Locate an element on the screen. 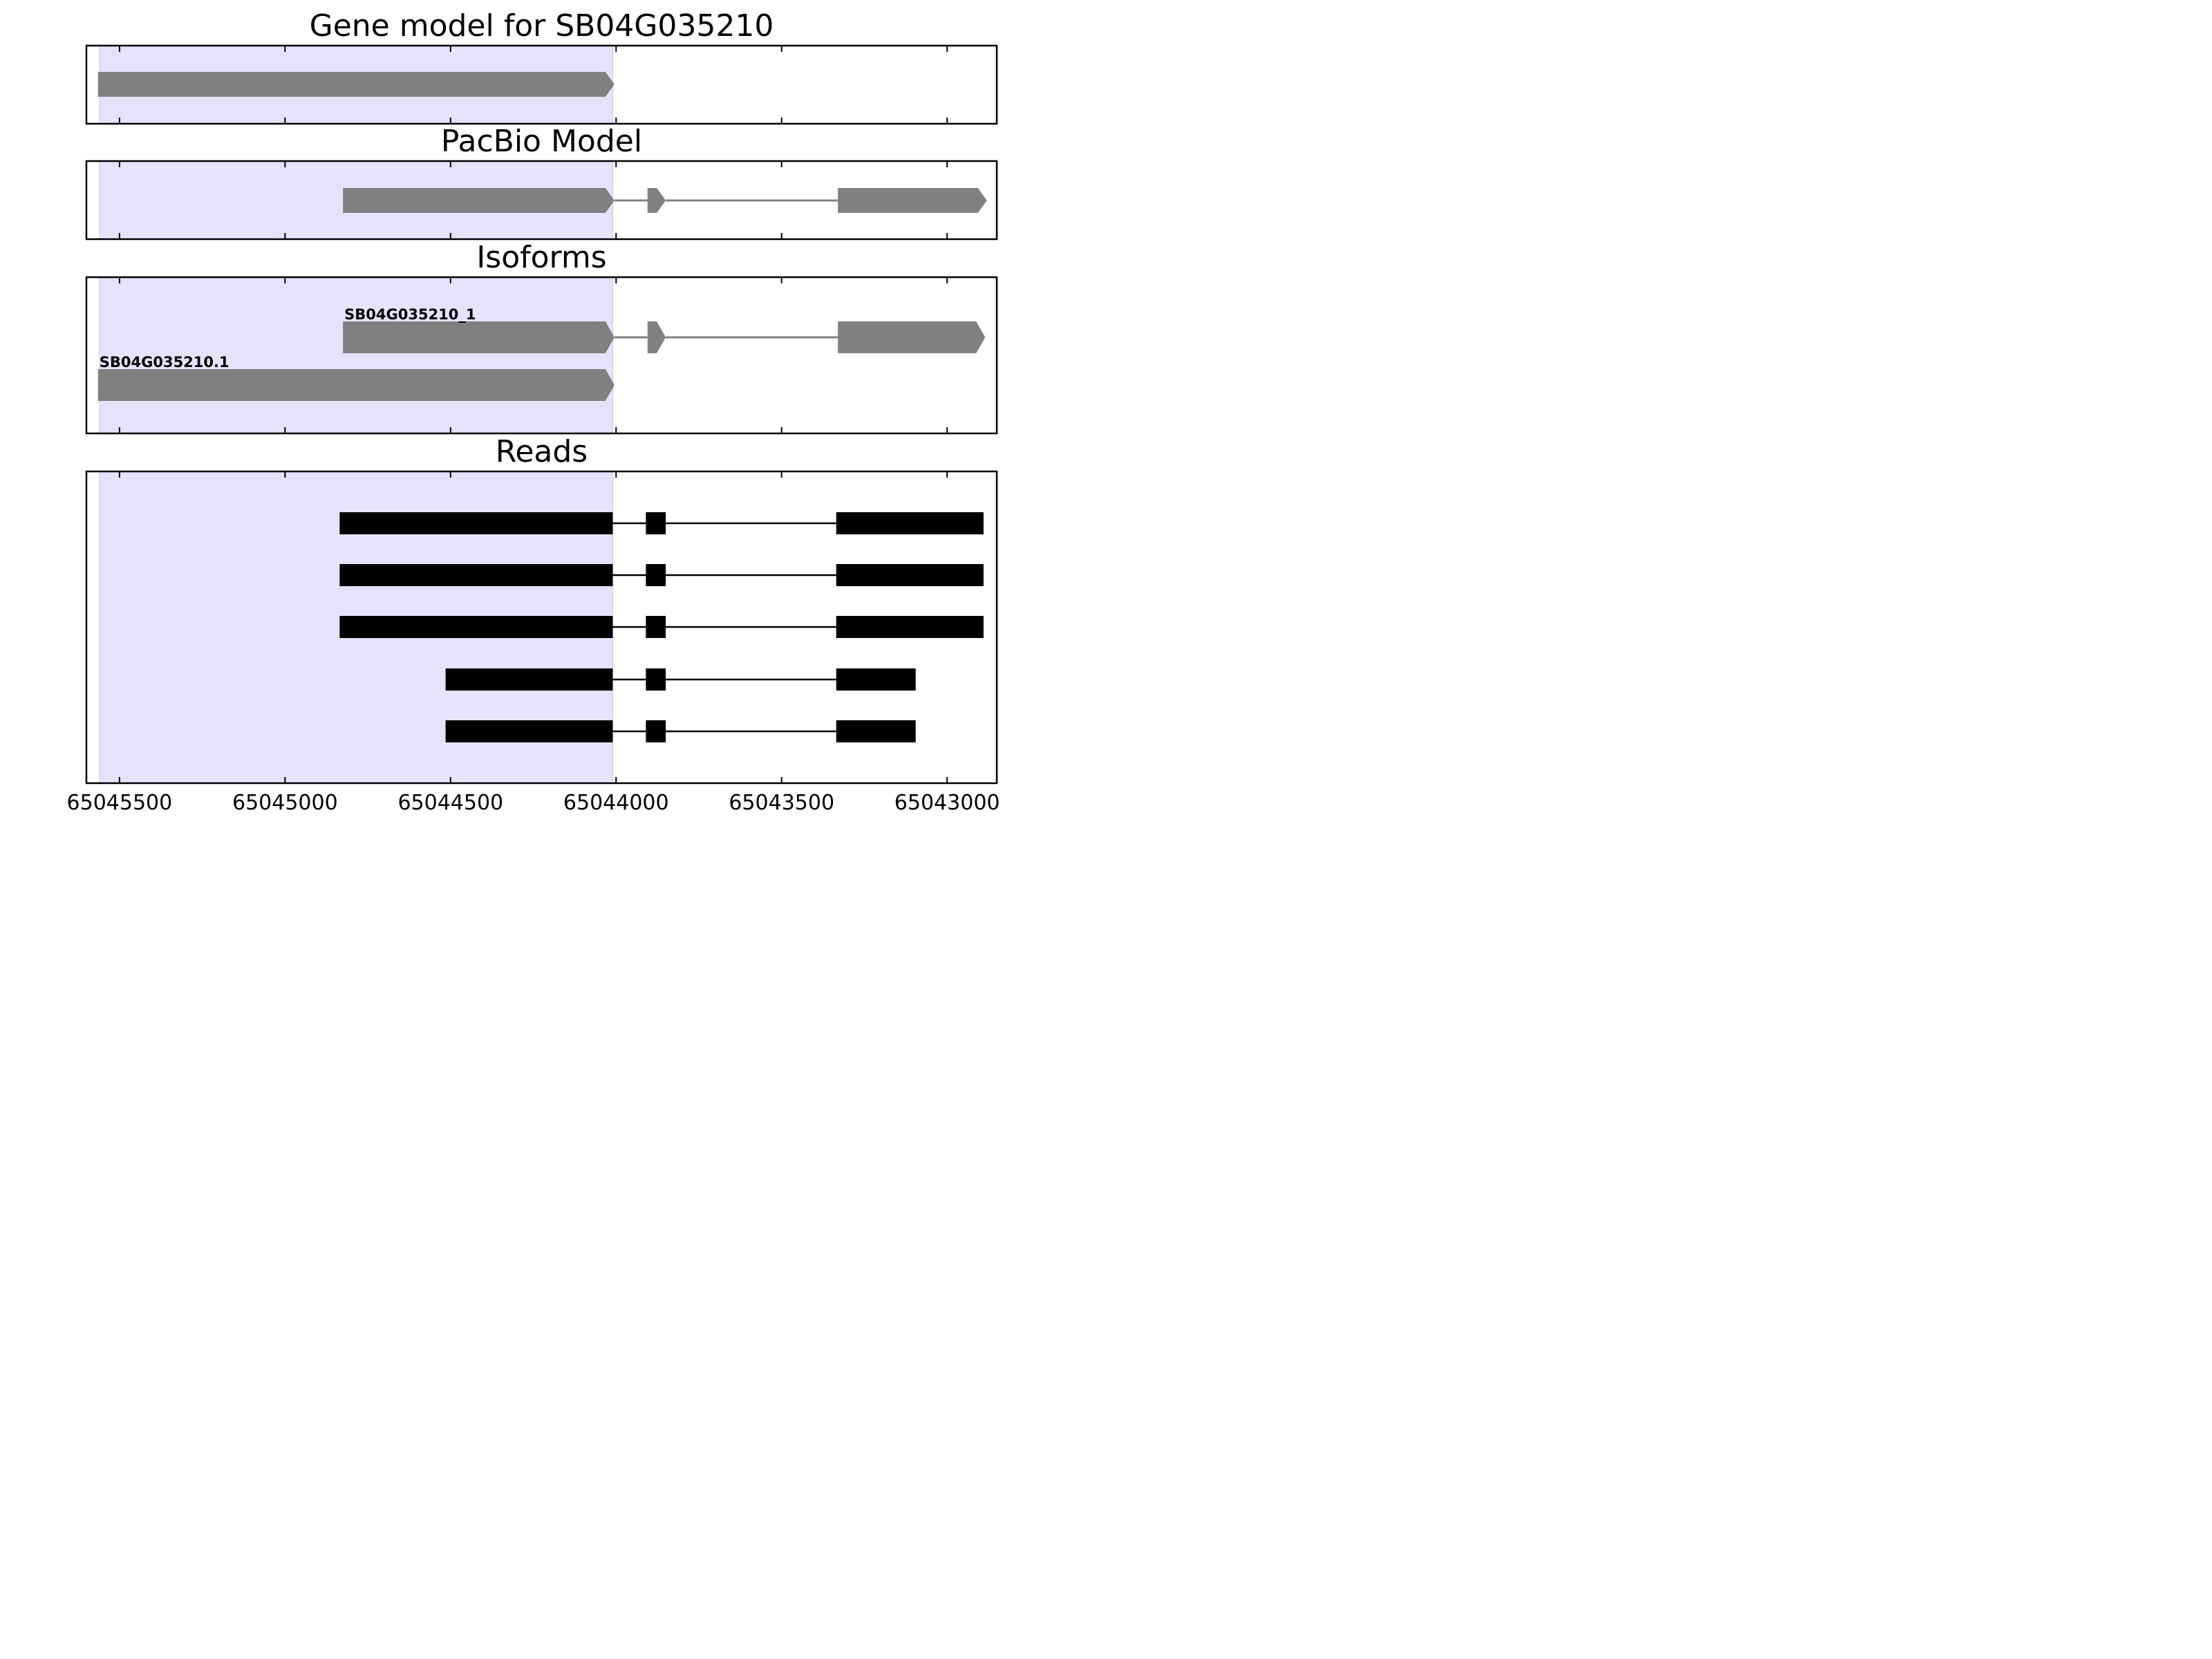  x-tick-label: 65044000 is located at coordinates (616, 802).